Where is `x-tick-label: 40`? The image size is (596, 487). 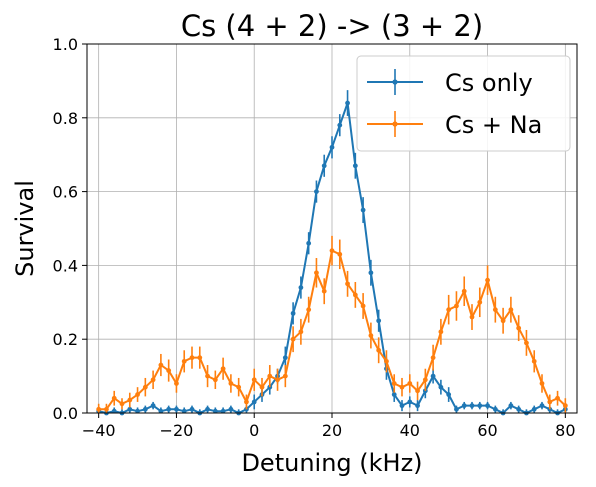 x-tick-label: 40 is located at coordinates (410, 430).